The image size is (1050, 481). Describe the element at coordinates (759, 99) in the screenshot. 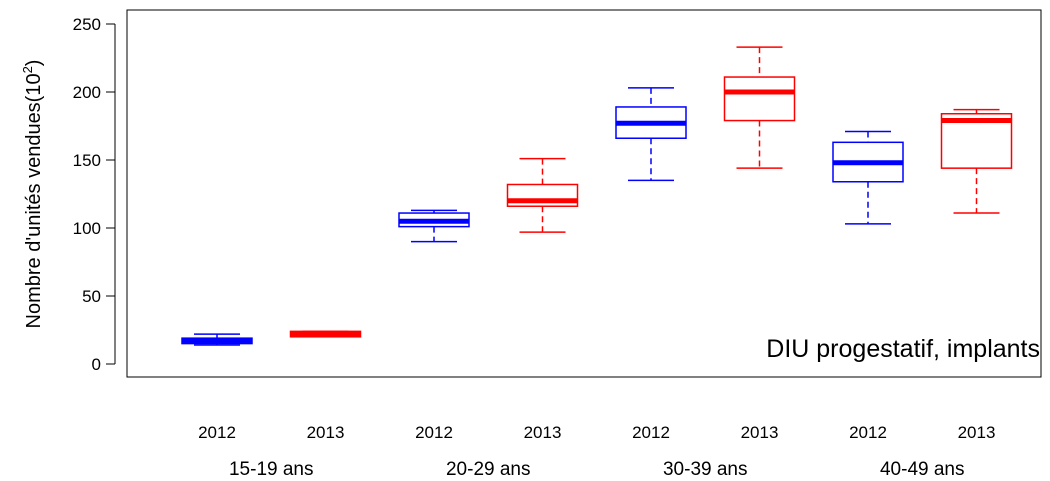

I see `iqr-box` at that location.